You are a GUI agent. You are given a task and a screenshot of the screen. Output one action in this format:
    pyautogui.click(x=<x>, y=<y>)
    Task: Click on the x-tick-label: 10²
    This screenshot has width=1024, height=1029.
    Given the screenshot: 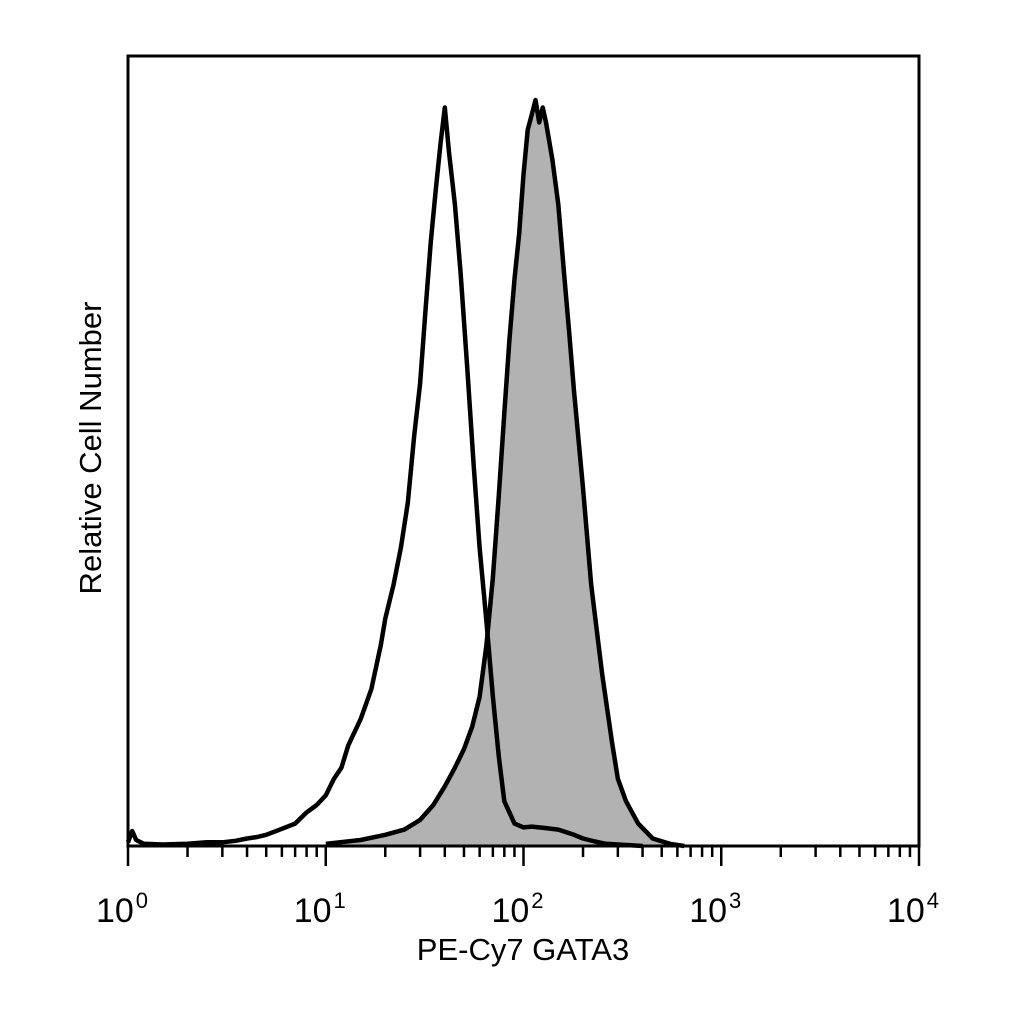 What is the action you would take?
    pyautogui.click(x=517, y=909)
    